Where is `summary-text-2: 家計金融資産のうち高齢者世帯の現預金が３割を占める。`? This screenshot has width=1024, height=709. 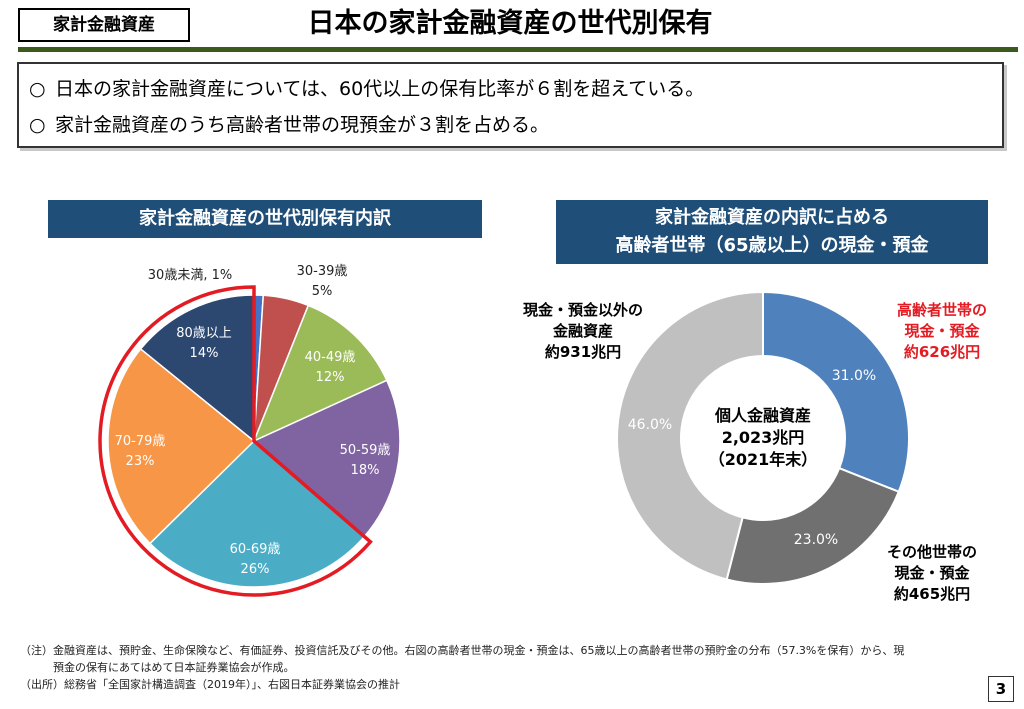 summary-text-2: 家計金融資産のうち高齢者世帯の現預金が３割を占める。 is located at coordinates (302, 125).